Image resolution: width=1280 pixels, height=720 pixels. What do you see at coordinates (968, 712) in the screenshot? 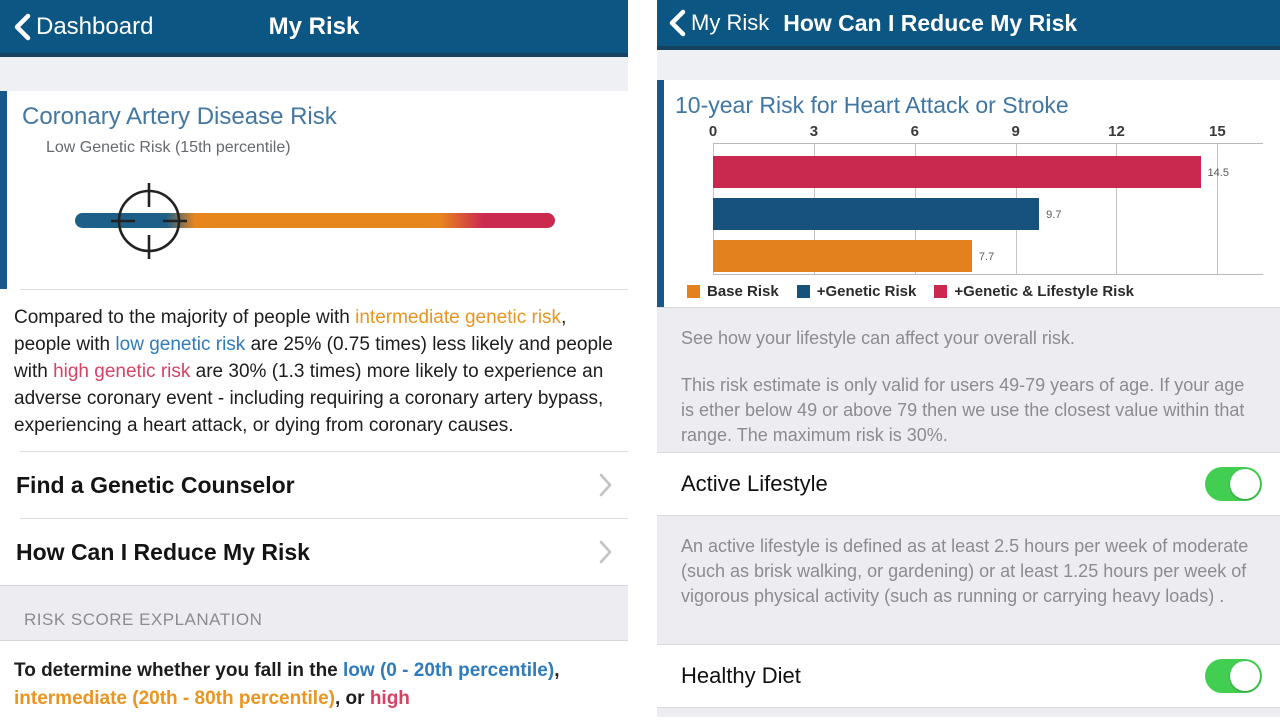
I see `next-panel-edge` at bounding box center [968, 712].